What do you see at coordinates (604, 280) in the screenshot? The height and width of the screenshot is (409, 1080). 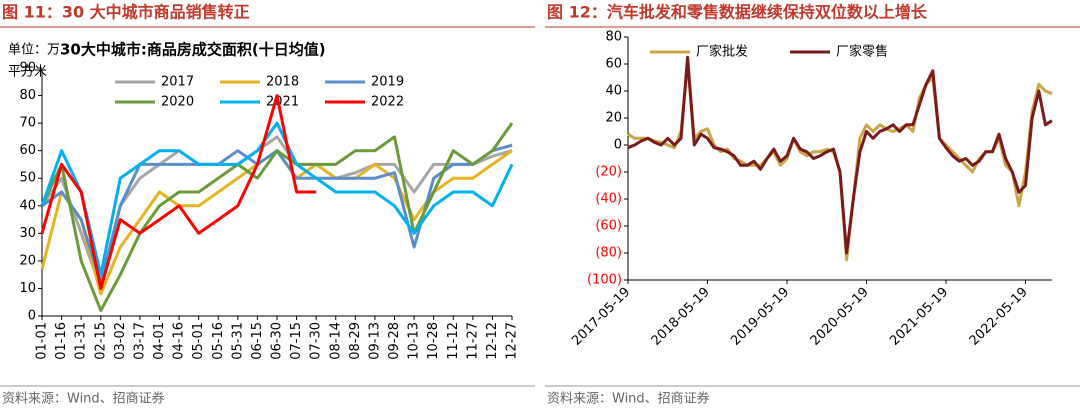 I see `y-tick-label: (100)` at bounding box center [604, 280].